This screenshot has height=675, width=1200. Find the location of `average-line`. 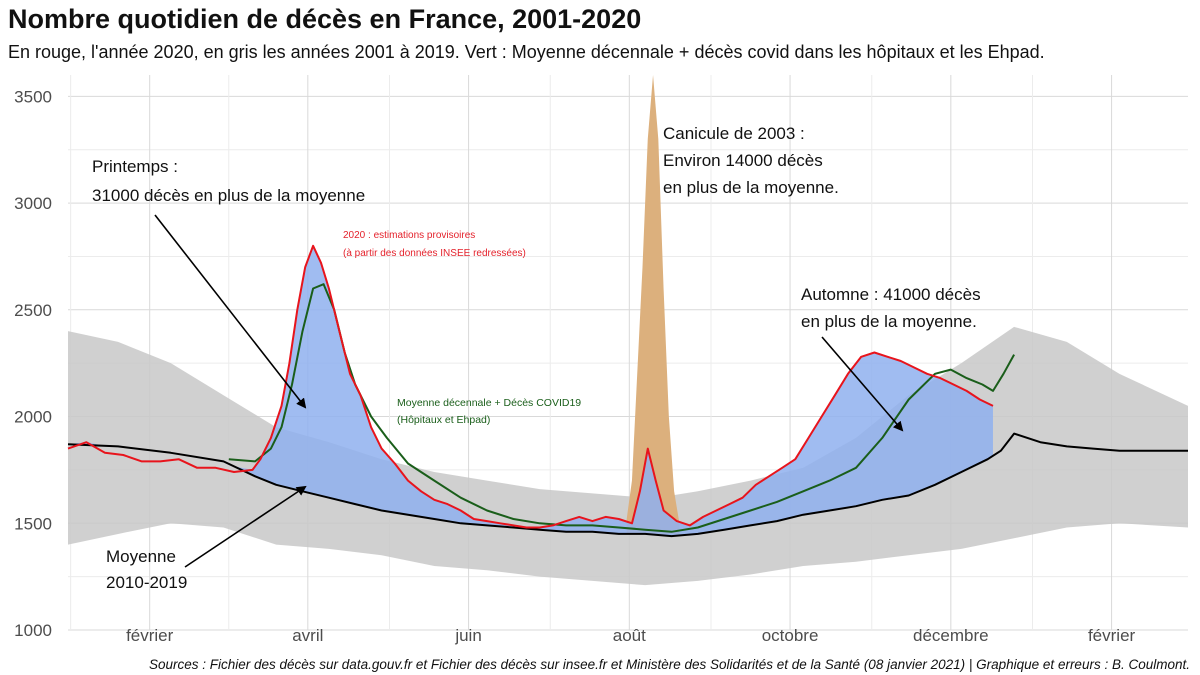

average-line is located at coordinates (627, 485).